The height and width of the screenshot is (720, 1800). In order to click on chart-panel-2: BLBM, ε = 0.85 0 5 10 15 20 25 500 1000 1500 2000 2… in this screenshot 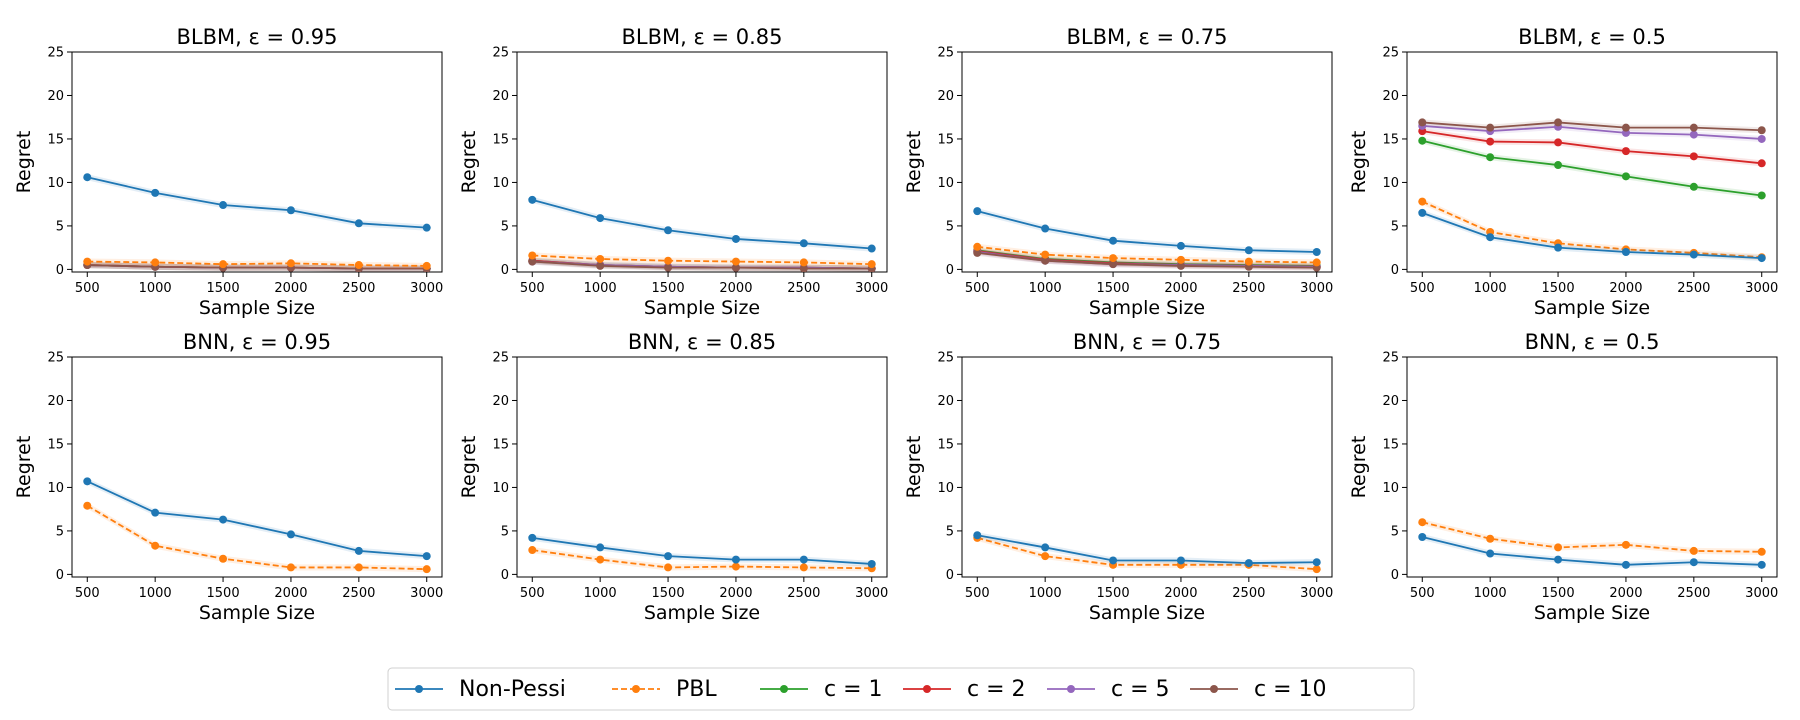, I will do `click(673, 172)`.